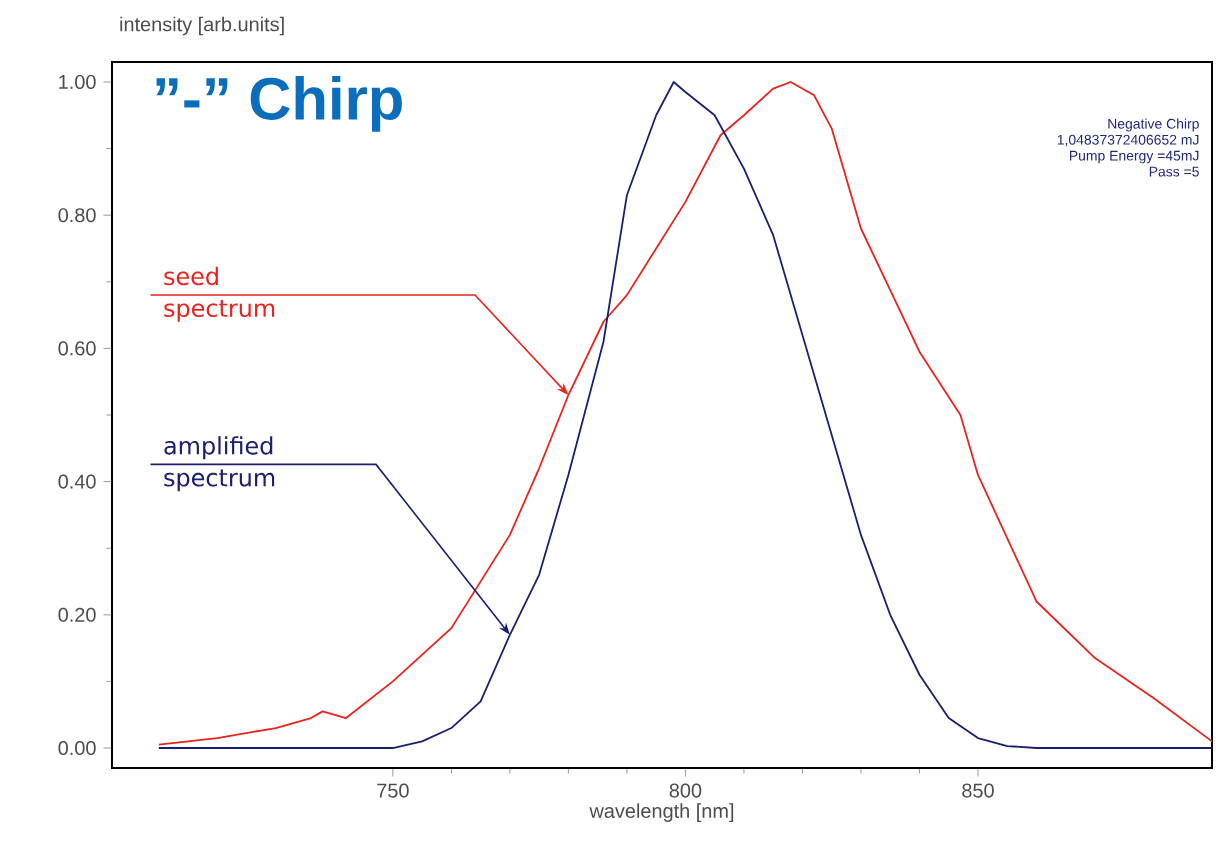 Image resolution: width=1220 pixels, height=848 pixels. What do you see at coordinates (77, 748) in the screenshot?
I see `y-tick-label: 0.00` at bounding box center [77, 748].